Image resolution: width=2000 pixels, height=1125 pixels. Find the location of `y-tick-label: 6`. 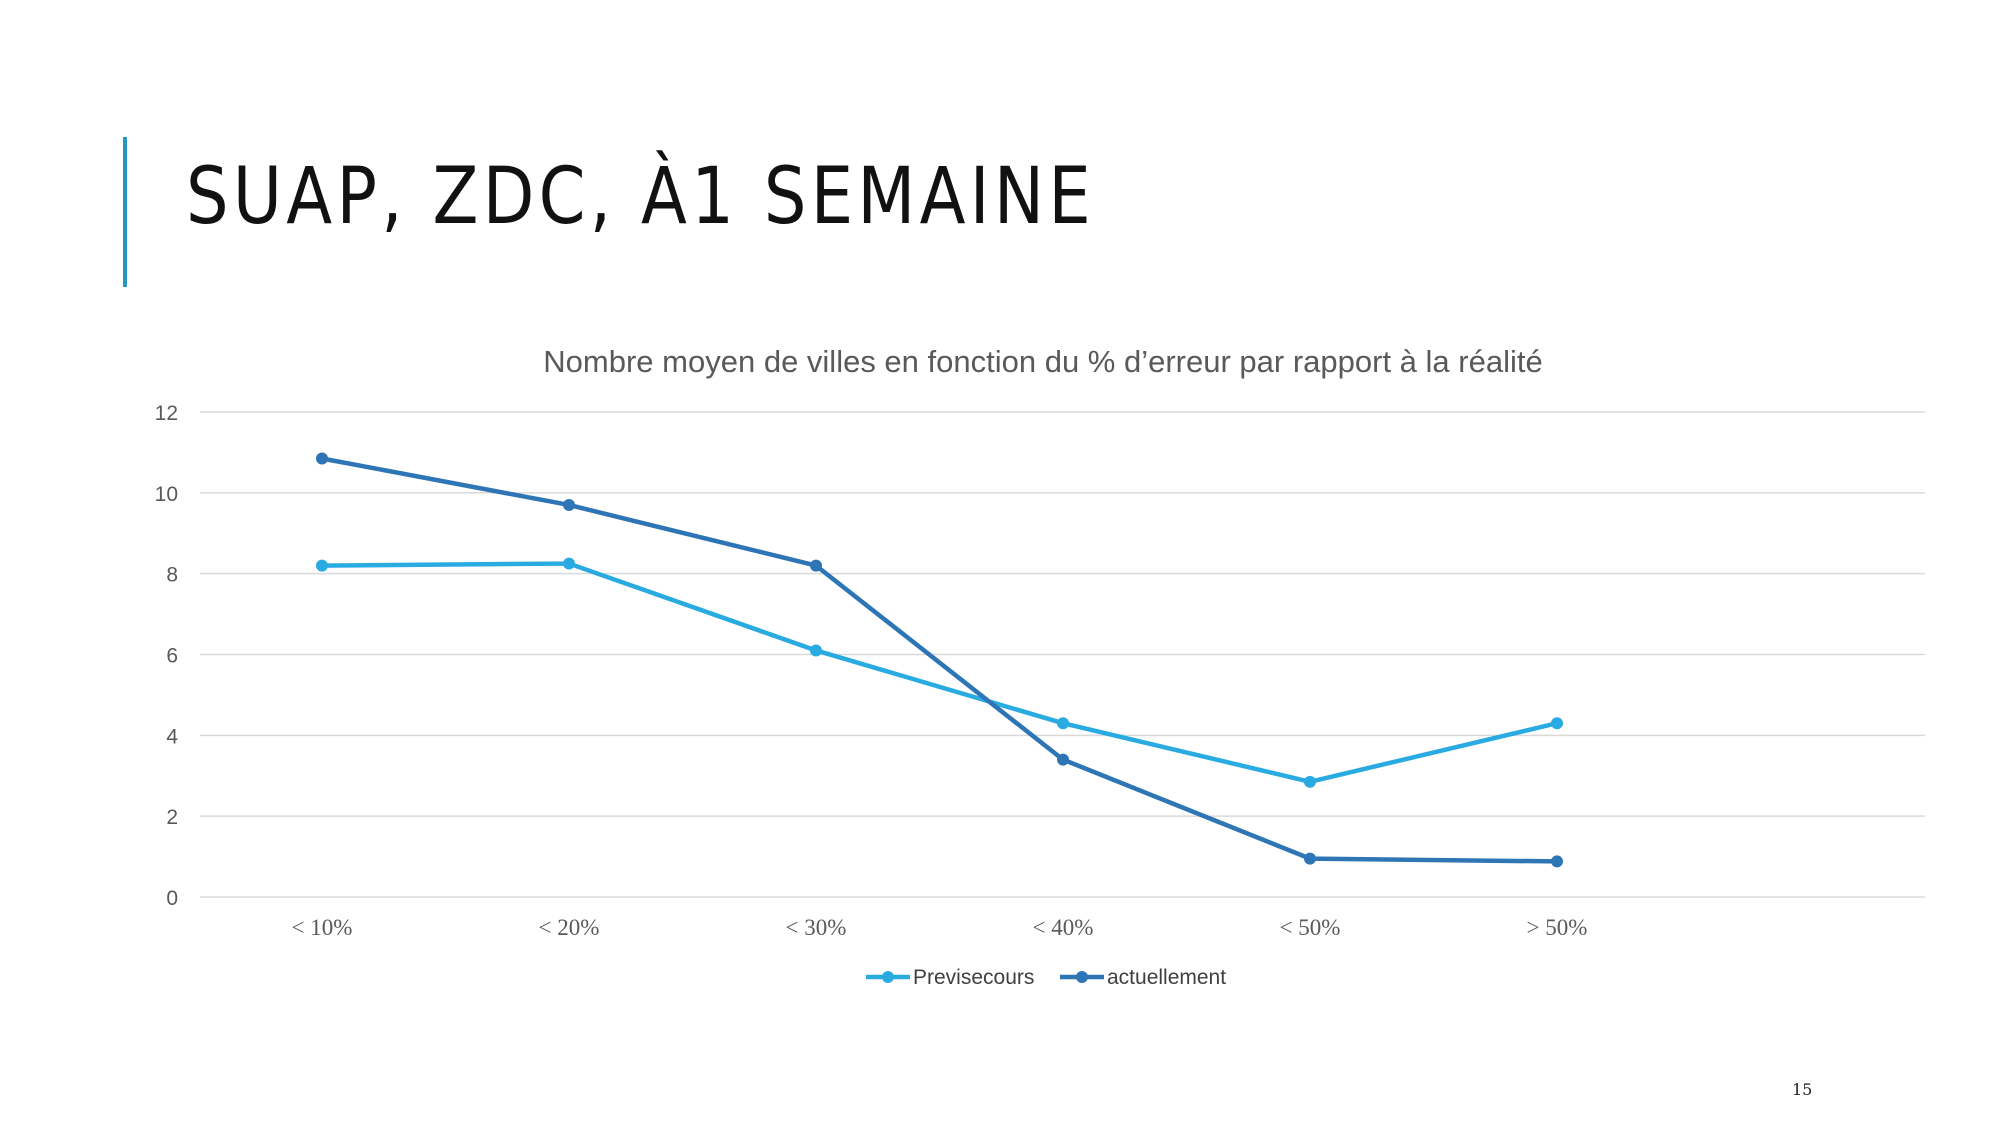

y-tick-label: 6 is located at coordinates (172, 656).